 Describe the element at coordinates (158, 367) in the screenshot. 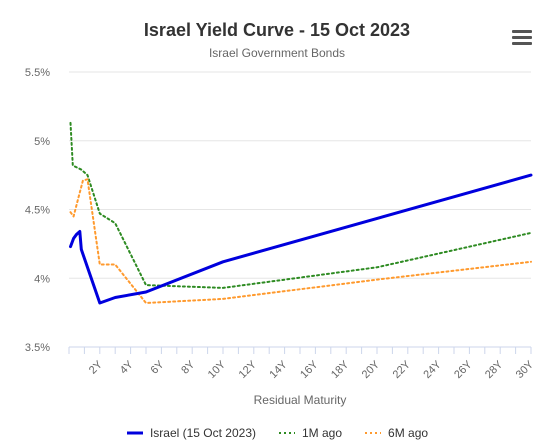

I see `x-tick-label: 6Y` at that location.